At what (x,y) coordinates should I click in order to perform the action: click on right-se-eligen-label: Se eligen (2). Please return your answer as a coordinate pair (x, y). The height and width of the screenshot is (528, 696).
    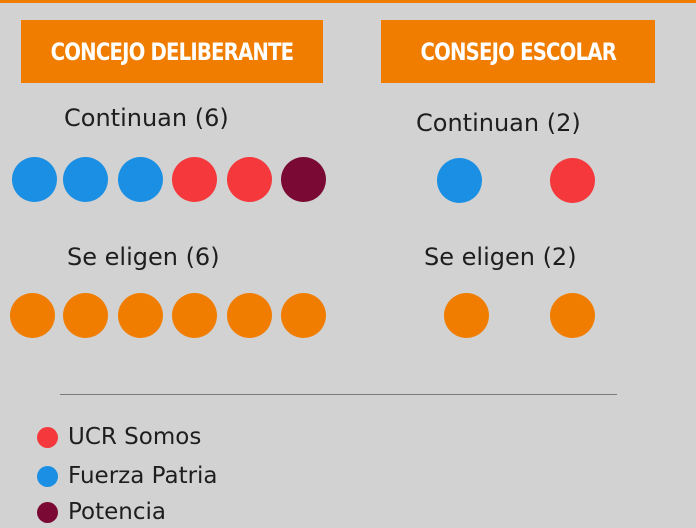
    Looking at the image, I should click on (500, 257).